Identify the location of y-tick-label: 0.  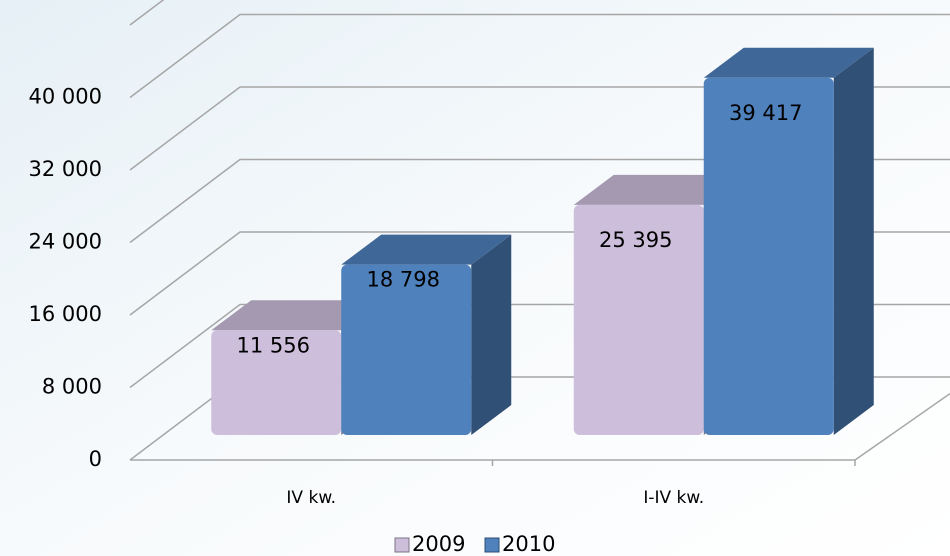
(95, 459).